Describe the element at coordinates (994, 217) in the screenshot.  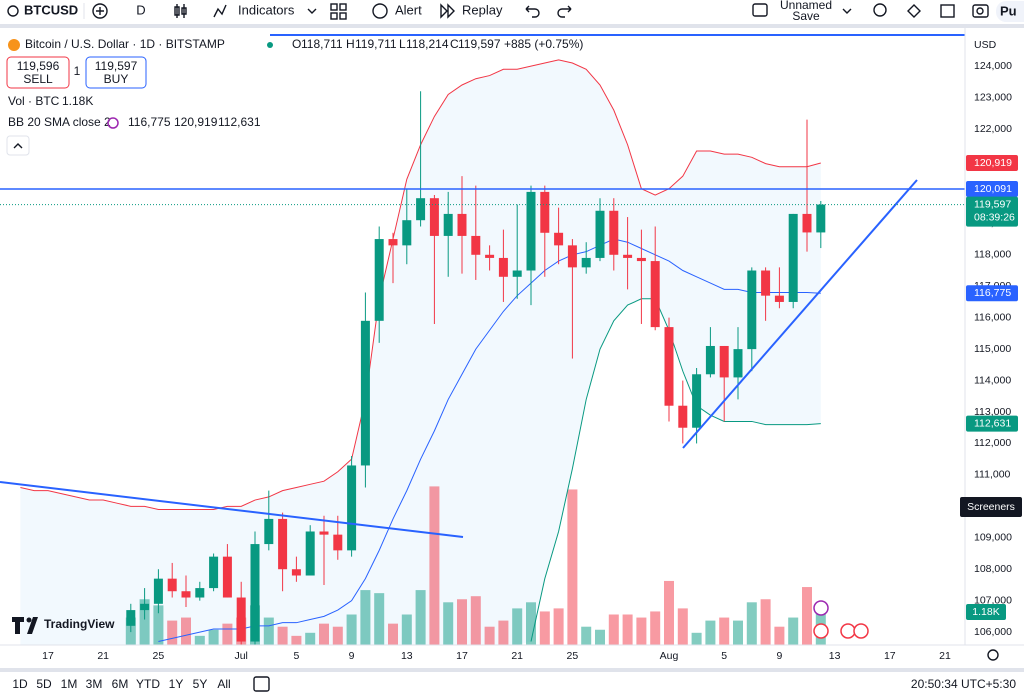
I see `countdown: 08:39:26` at that location.